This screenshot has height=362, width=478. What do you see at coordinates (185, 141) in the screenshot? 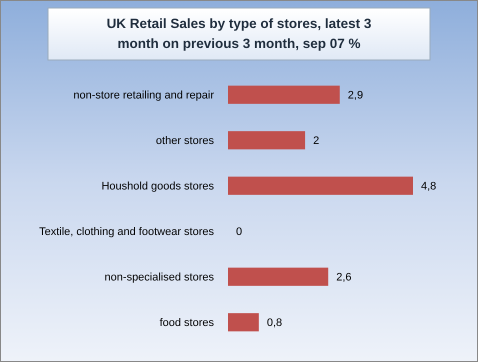
I see `y-tick-label: other stores` at bounding box center [185, 141].